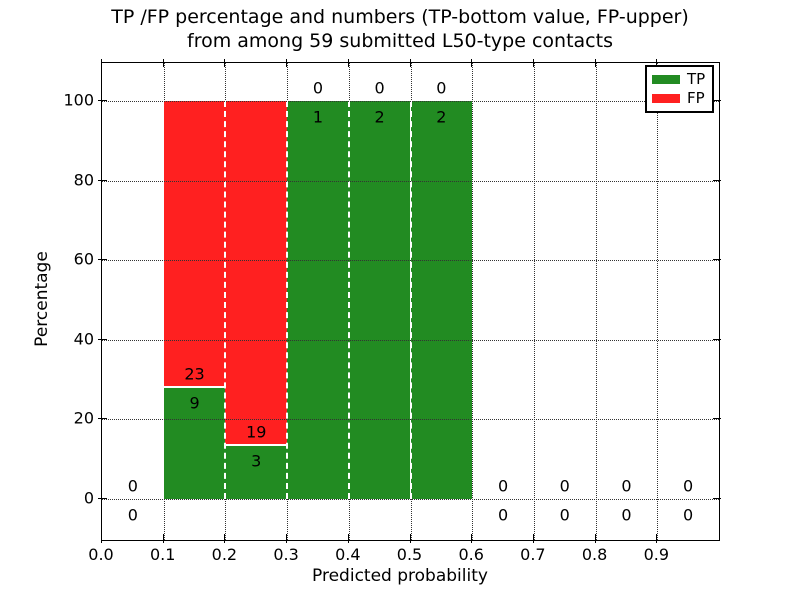 Image resolution: width=800 pixels, height=600 pixels. I want to click on y-tick-label: 0, so click(88, 498).